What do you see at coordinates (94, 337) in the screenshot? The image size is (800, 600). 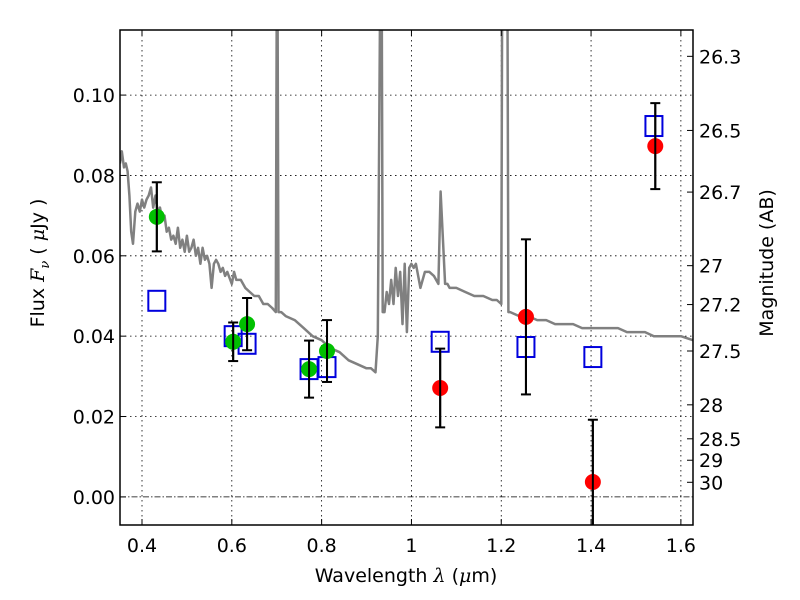 I see `y-tick-label: 0.04` at bounding box center [94, 337].